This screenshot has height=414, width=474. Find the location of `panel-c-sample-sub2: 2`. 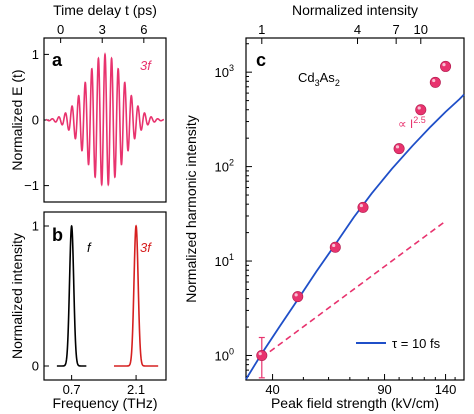

panel-c-sample-sub2: 2 is located at coordinates (337, 83).